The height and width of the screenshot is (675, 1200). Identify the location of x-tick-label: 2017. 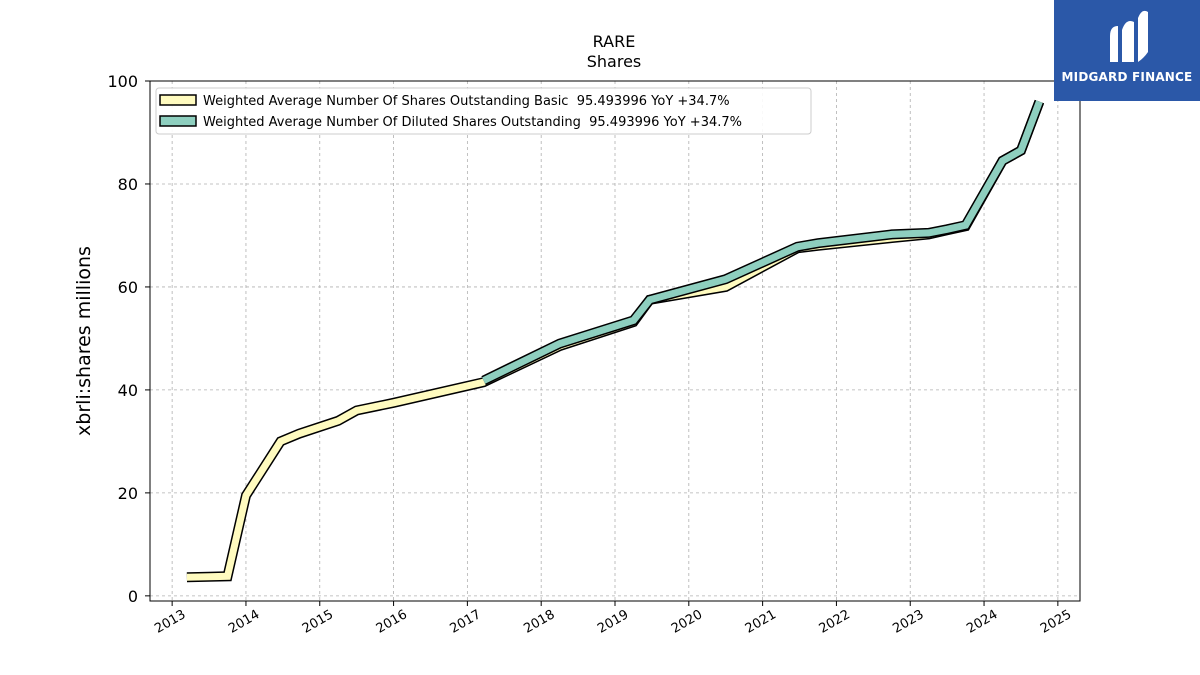
(466, 622).